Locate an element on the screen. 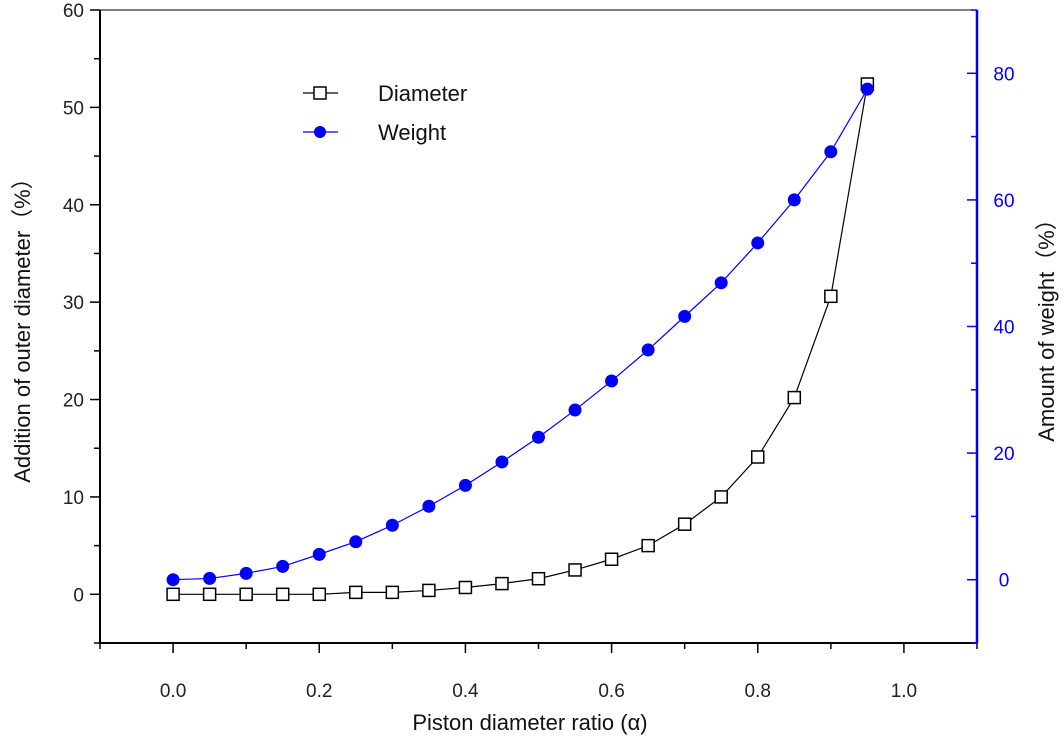  x-tick-label: 0.4 is located at coordinates (465, 691).